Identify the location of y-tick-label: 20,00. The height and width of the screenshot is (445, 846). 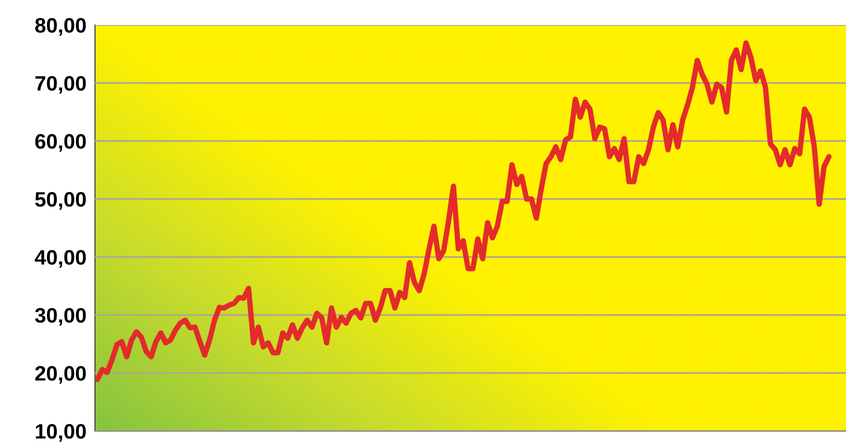
(60, 375).